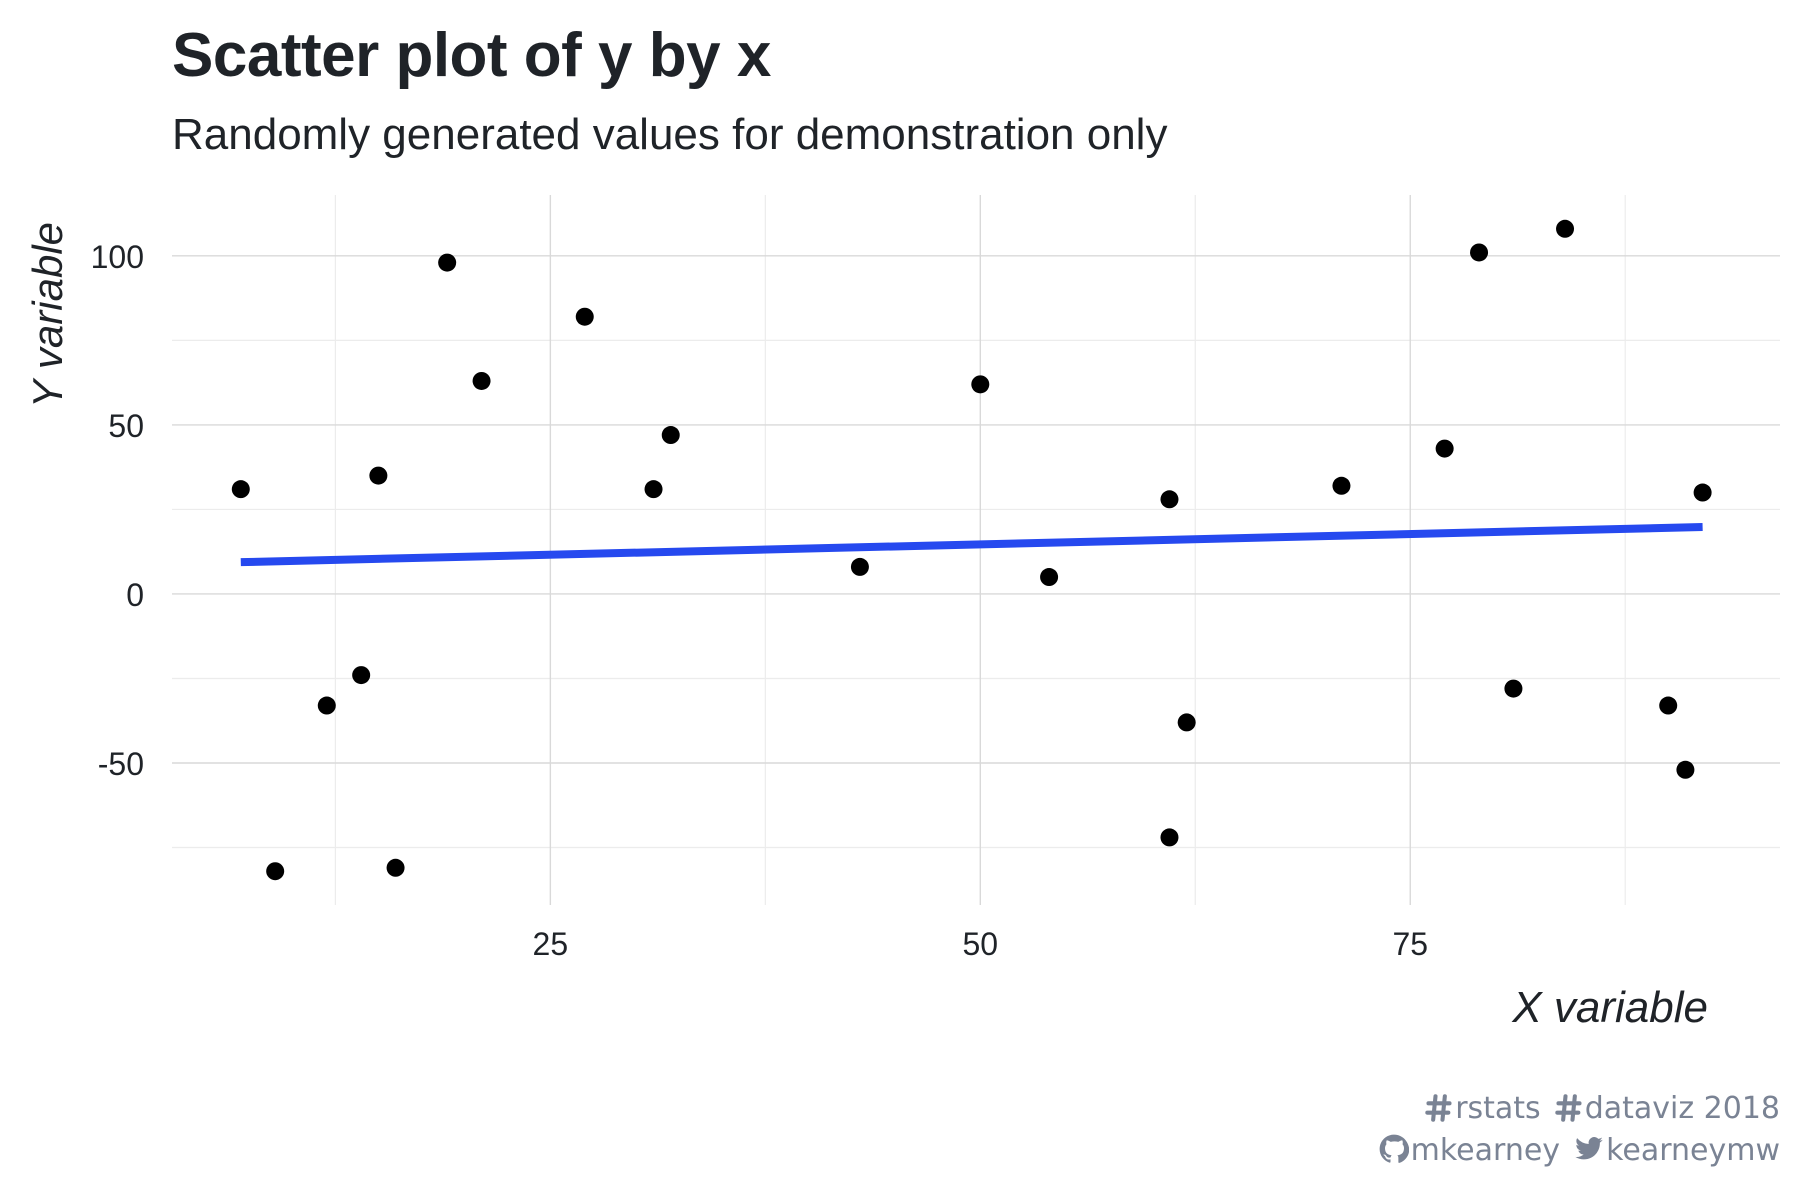 This screenshot has width=1800, height=1200. What do you see at coordinates (1485, 1150) in the screenshot?
I see `caption-github-handle: mkearney` at bounding box center [1485, 1150].